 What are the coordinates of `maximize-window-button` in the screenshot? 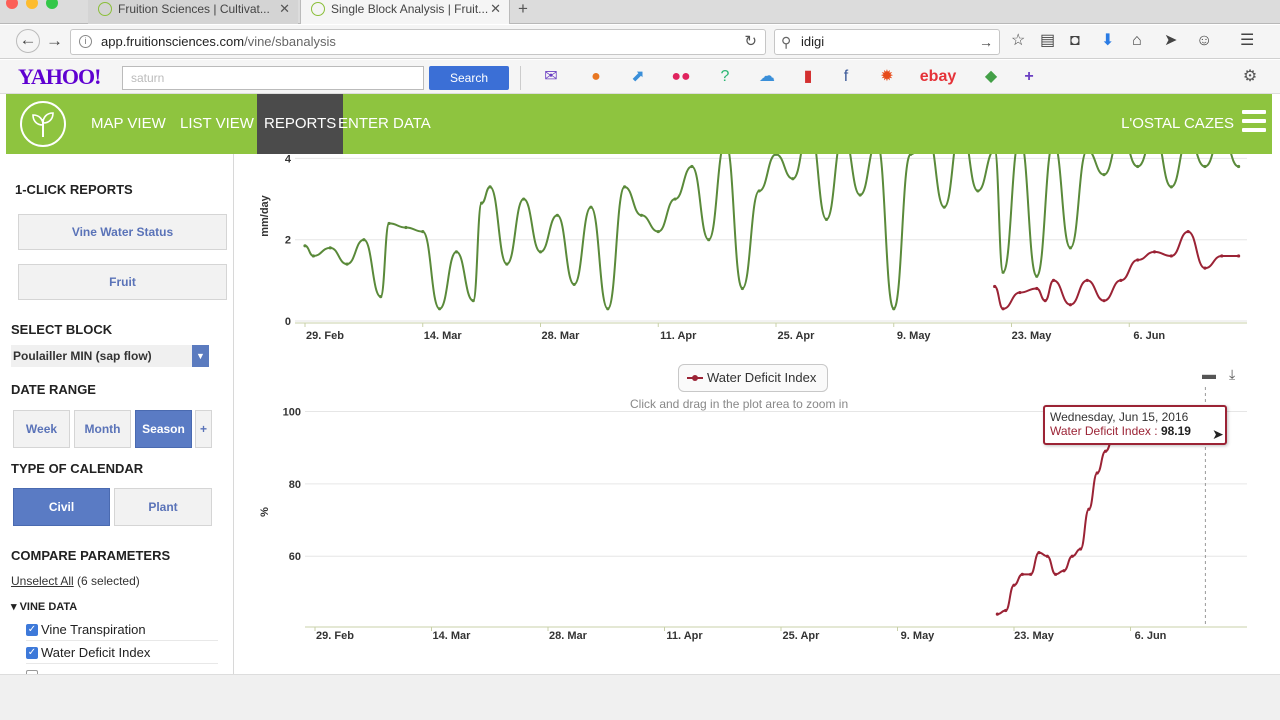 It's located at (52, 4).